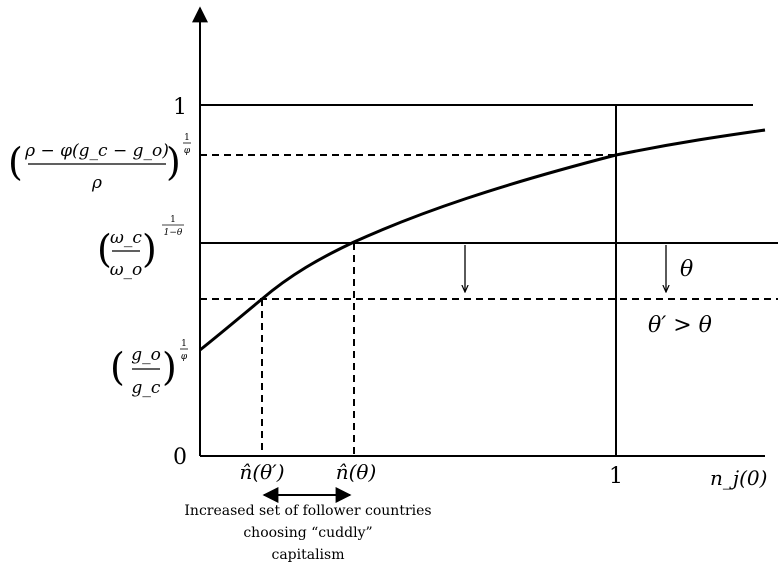 Image resolution: width=778 pixels, height=567 pixels. Describe the element at coordinates (99, 163) in the screenshot. I see `label-top-ratio: ( ρ − φ(g_c − g_o) ρ ) 1 φ` at that location.